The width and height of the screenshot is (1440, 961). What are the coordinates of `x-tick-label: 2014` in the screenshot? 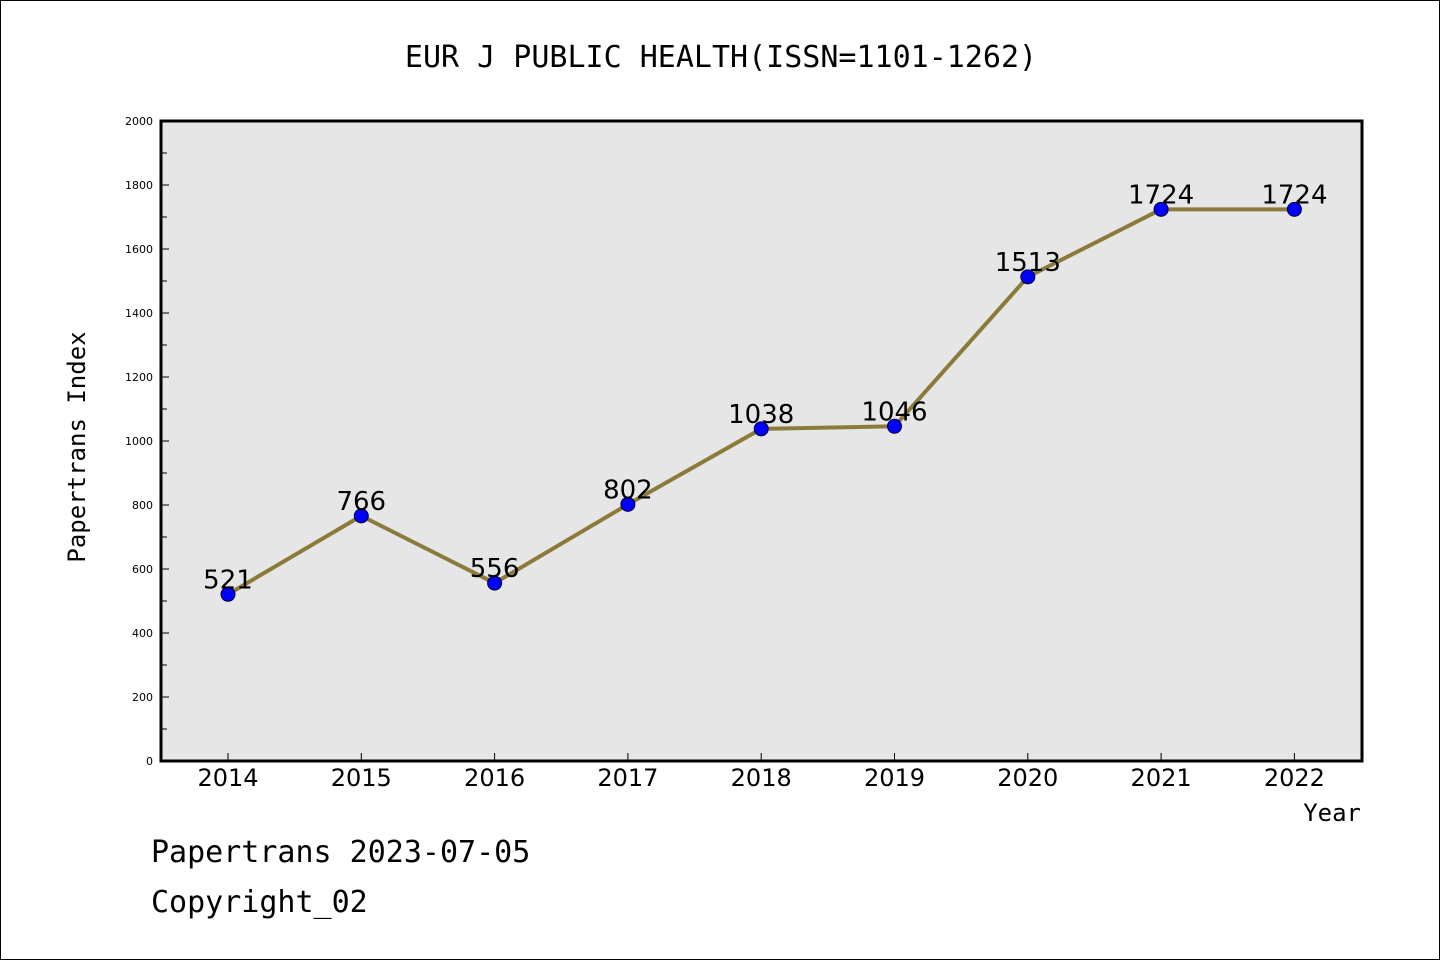 It's located at (227, 778).